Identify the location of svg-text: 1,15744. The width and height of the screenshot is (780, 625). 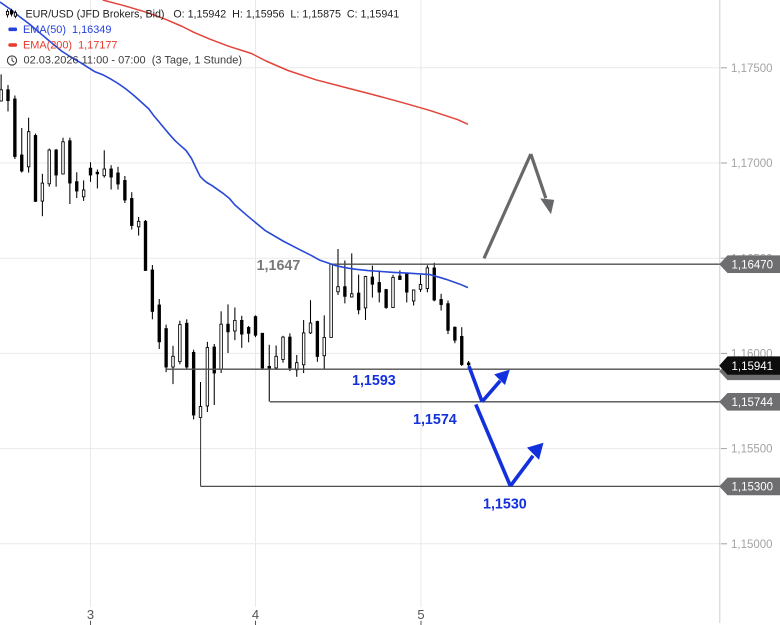
(753, 403).